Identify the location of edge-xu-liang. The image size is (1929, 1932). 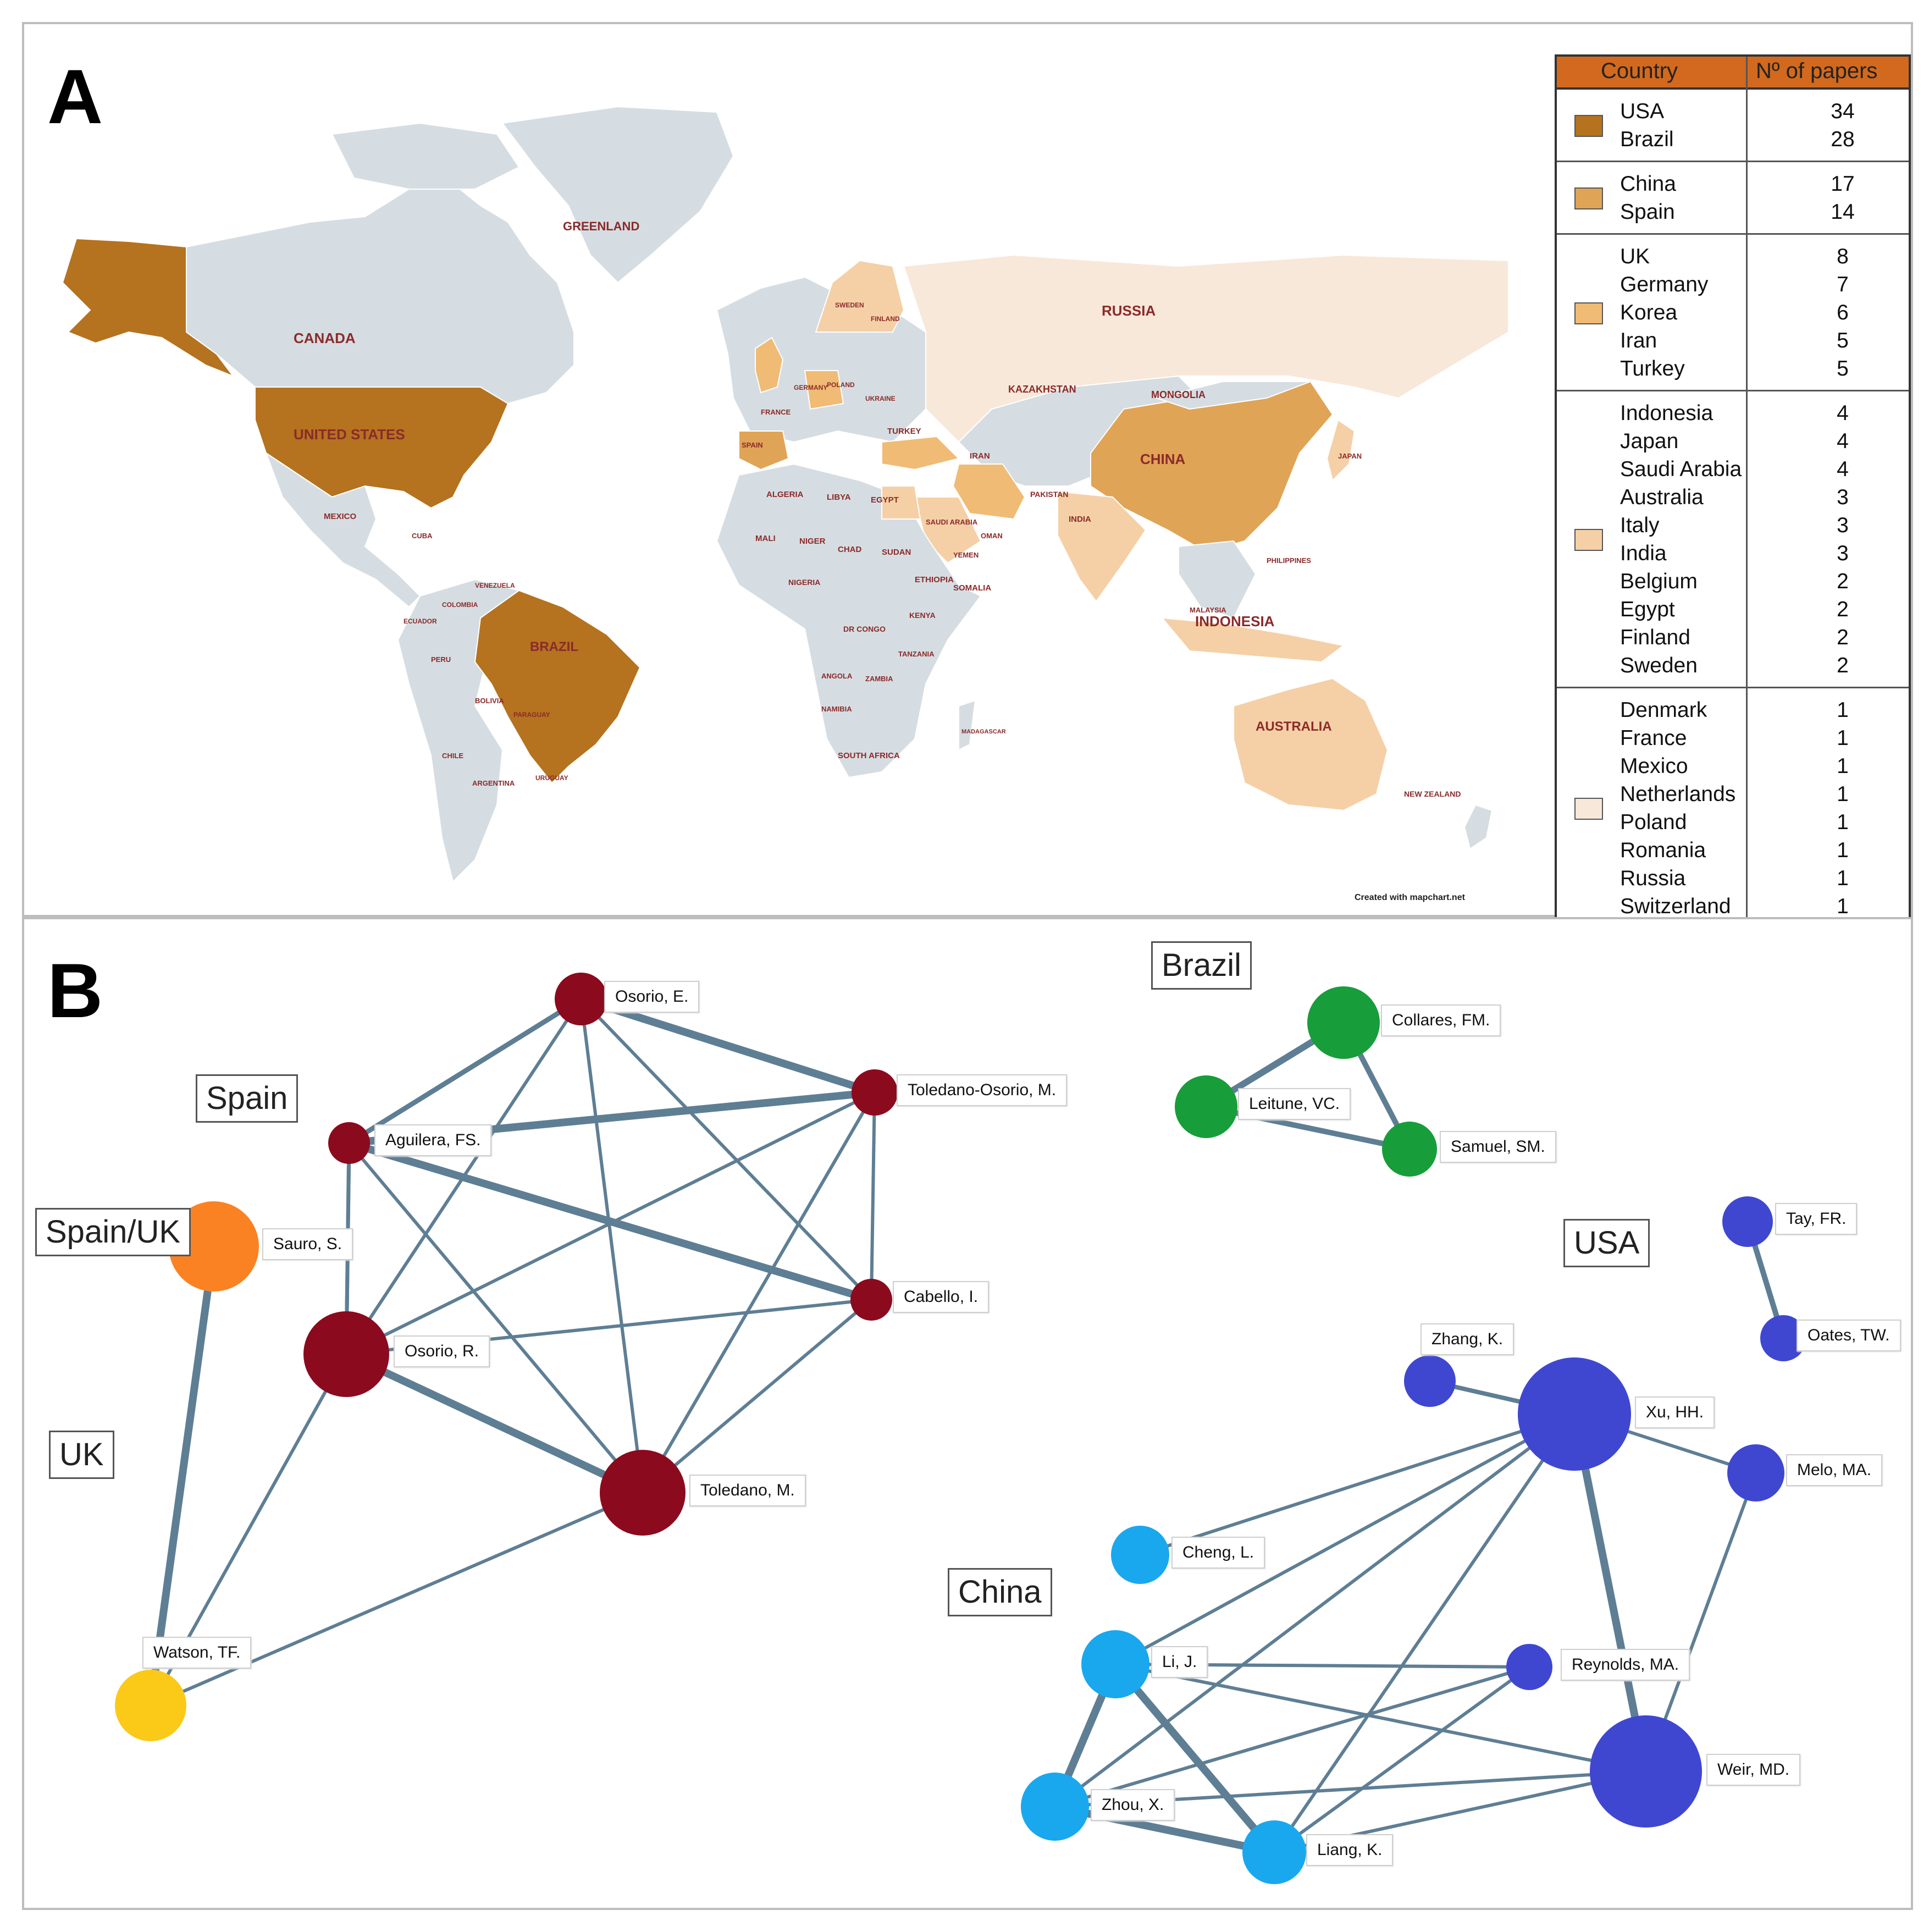
(1424, 1633).